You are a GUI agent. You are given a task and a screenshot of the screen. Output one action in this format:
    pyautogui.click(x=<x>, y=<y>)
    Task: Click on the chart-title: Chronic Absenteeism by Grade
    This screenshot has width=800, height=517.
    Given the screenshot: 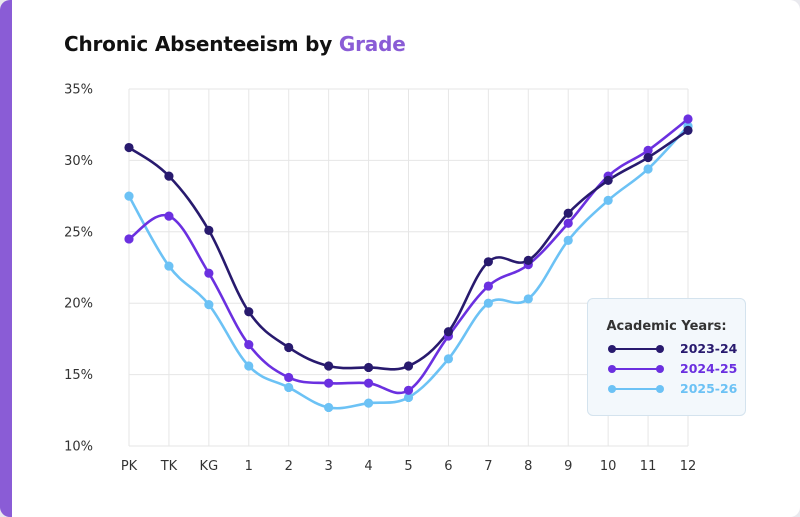 What is the action you would take?
    pyautogui.click(x=235, y=44)
    